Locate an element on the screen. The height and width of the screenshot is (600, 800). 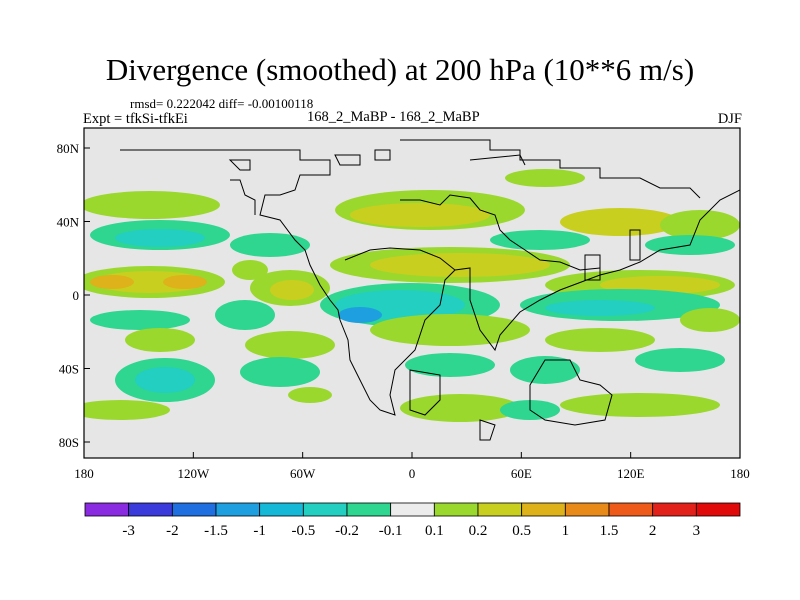
x-tick-label: 60E is located at coordinates (521, 473).